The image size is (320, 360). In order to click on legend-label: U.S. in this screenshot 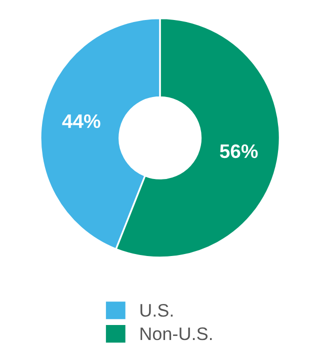, I will do `click(156, 310)`.